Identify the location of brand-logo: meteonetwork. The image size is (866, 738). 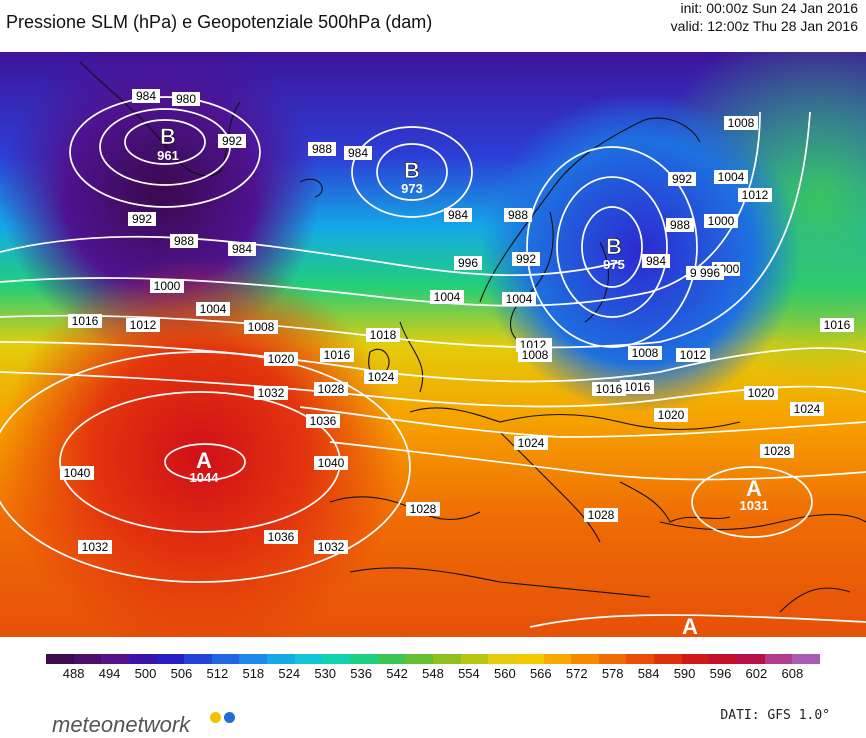
(121, 724).